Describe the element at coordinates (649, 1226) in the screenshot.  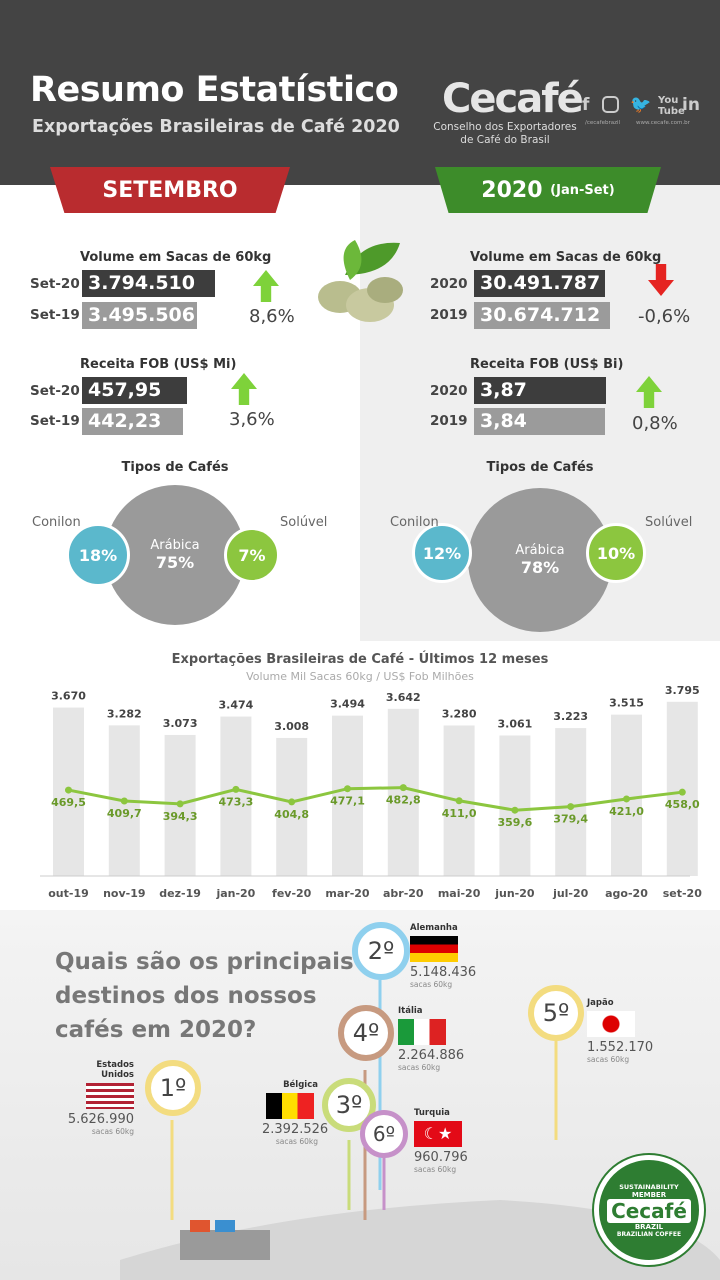
I see `seal-text: BRAZIL` at that location.